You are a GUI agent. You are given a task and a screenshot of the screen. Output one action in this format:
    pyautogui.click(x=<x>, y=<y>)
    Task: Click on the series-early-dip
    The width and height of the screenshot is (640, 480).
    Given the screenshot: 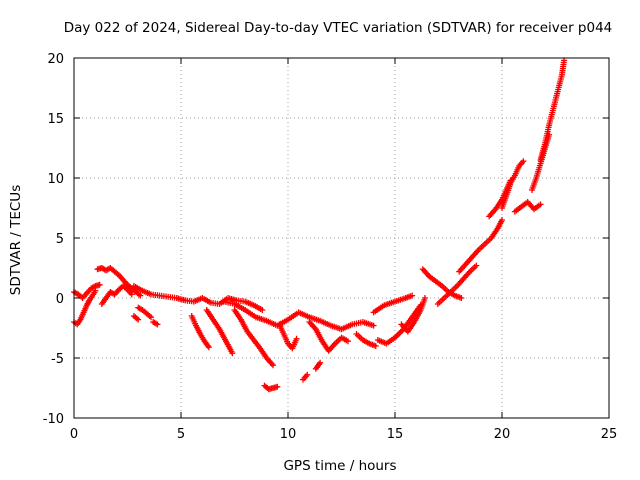 What is the action you would take?
    pyautogui.click(x=116, y=295)
    